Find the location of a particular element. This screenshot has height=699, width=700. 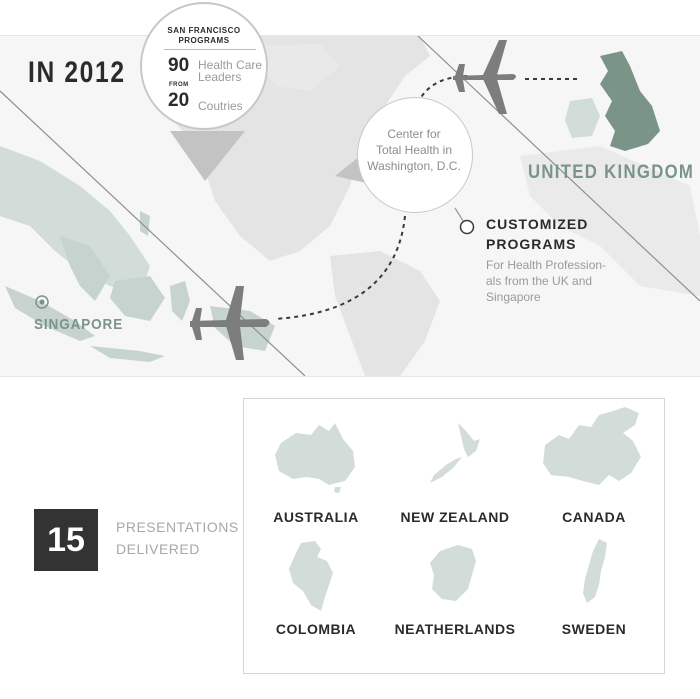

stats-pointer is located at coordinates (207, 156).